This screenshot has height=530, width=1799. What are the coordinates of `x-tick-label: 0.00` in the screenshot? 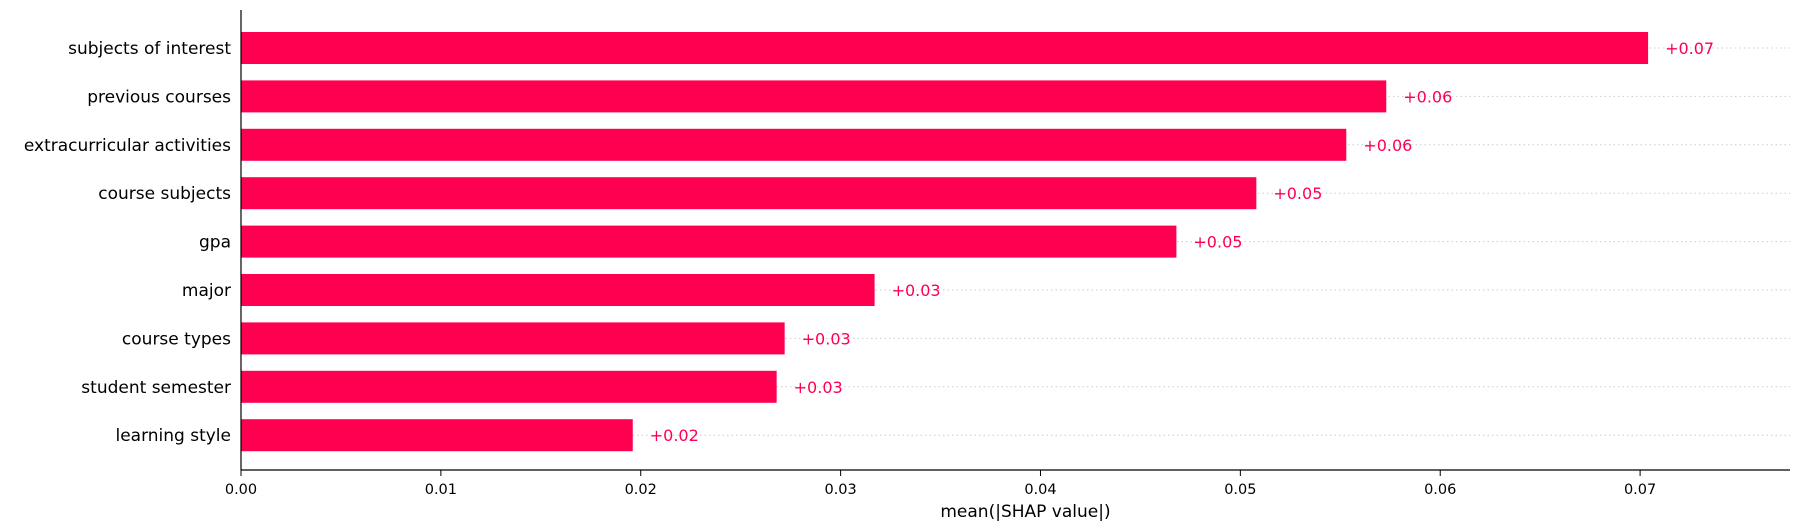 It's located at (241, 490).